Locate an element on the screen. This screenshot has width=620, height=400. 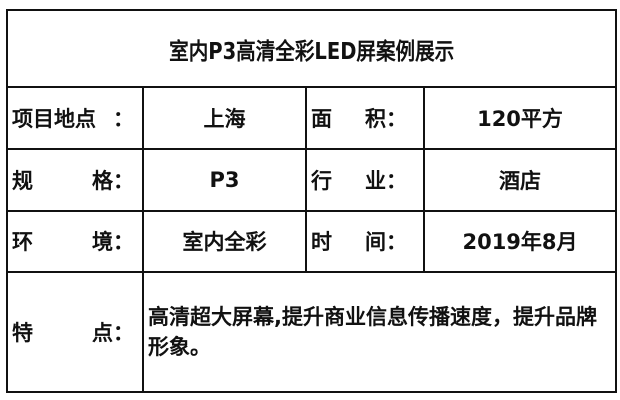
value-time: 2019年8月 is located at coordinates (520, 241).